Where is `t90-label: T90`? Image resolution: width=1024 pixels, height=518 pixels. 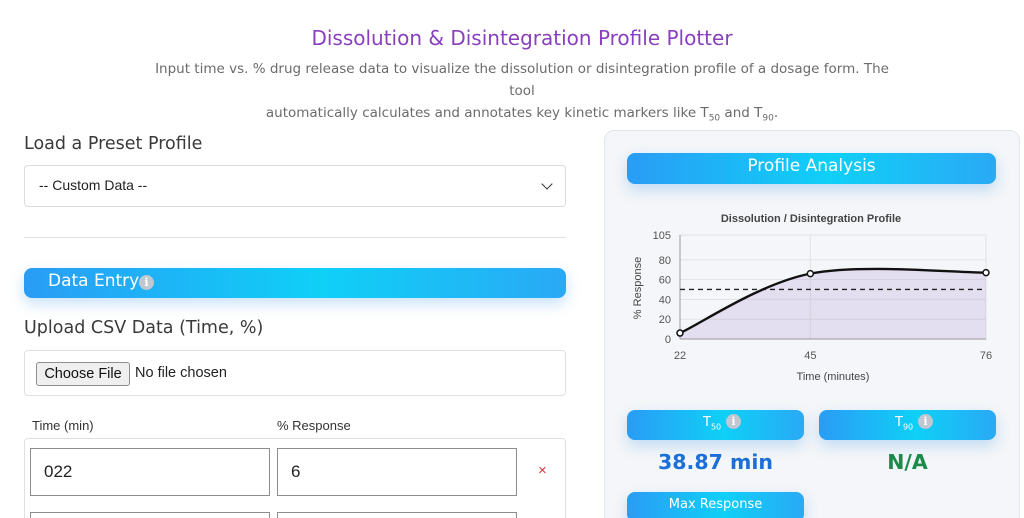
t90-label: T90 is located at coordinates (904, 423).